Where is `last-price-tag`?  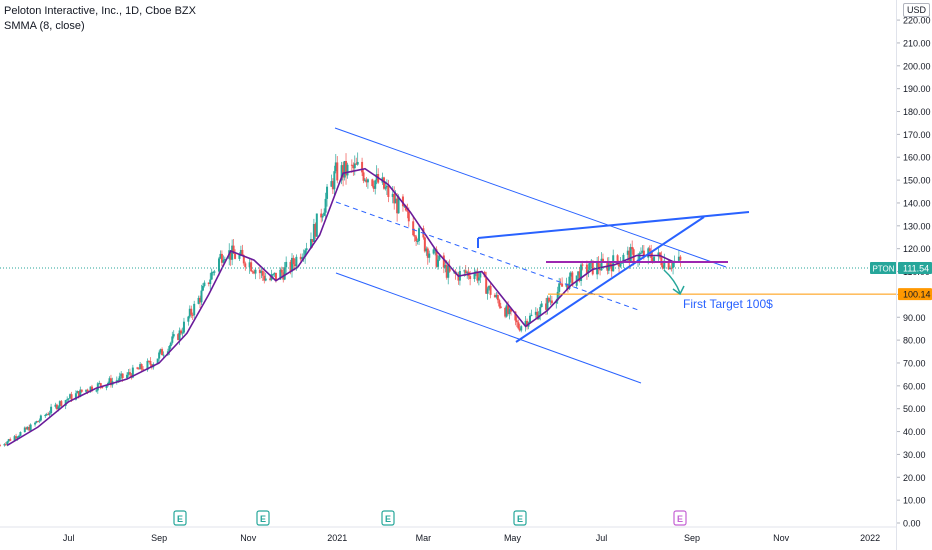 last-price-tag is located at coordinates (915, 268).